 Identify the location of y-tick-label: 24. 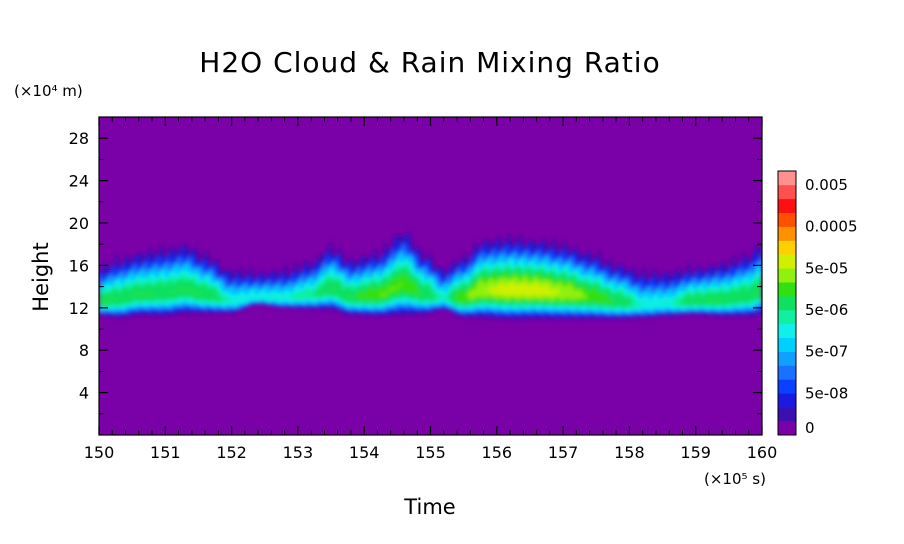
(79, 181).